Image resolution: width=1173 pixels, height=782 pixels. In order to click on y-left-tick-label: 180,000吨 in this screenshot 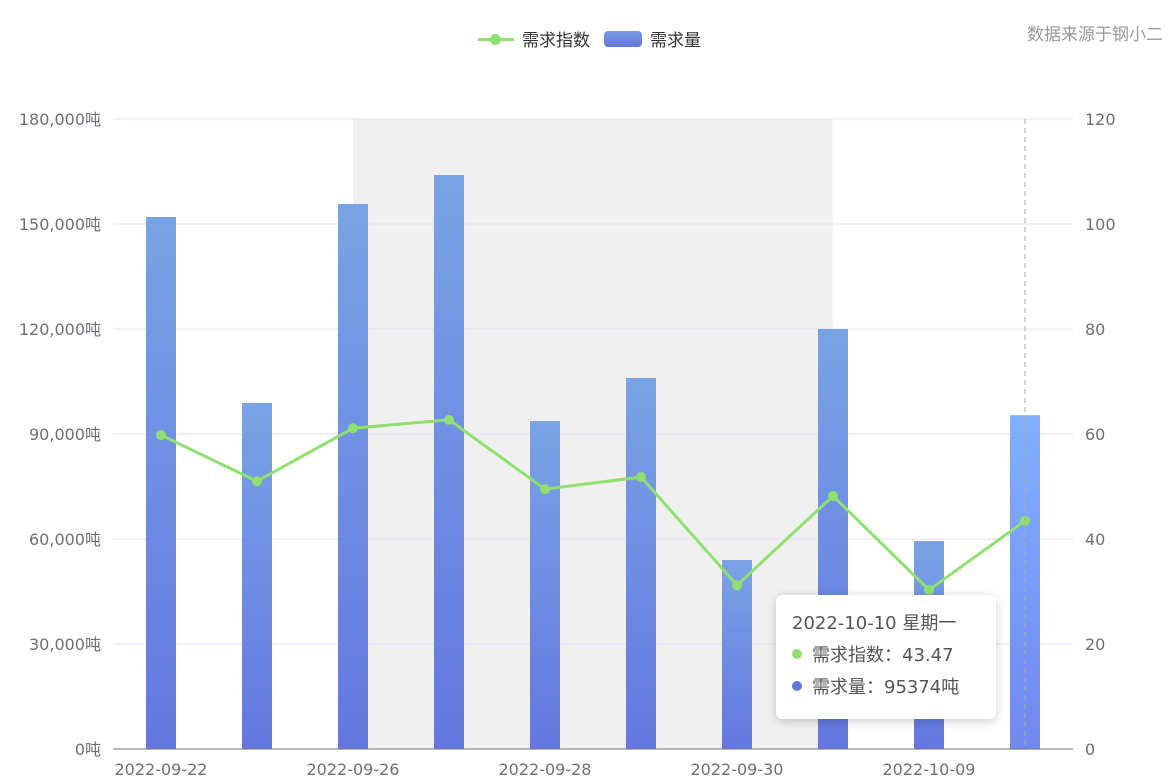, I will do `click(60, 119)`.